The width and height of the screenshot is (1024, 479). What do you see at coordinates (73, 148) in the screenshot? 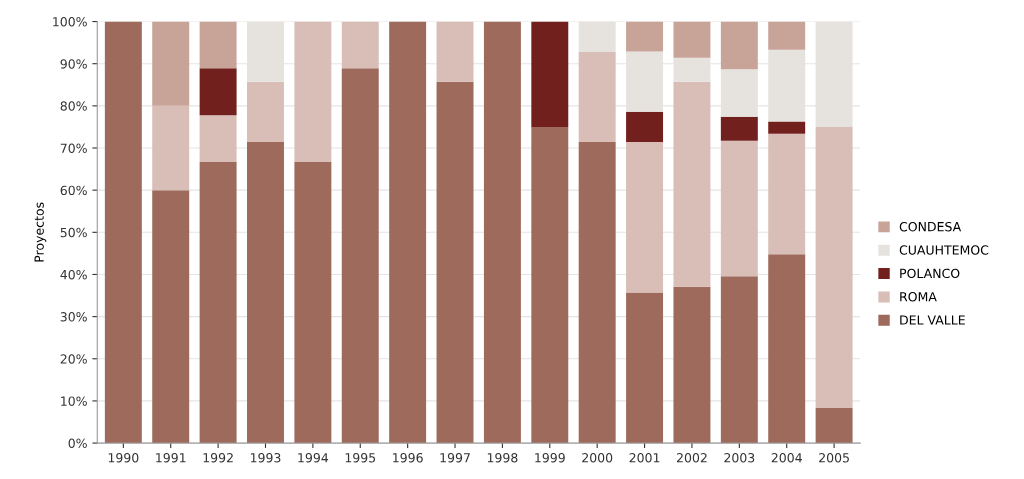
I see `y-tick-label: 70%` at bounding box center [73, 148].